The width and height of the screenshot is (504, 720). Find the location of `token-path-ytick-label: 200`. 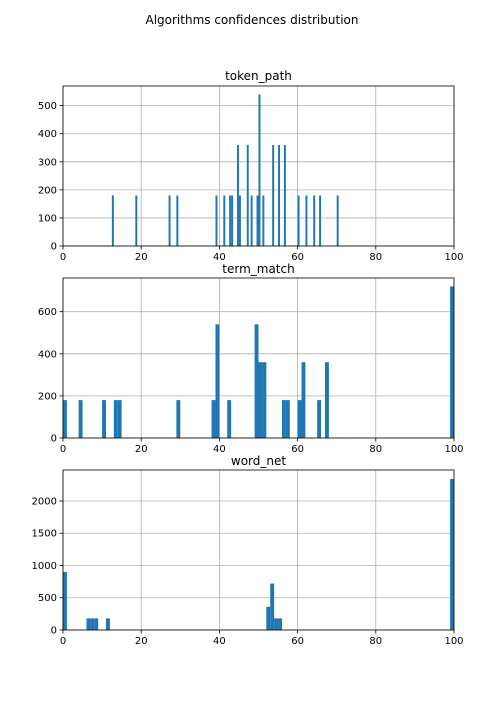

token-path-ytick-label: 200 is located at coordinates (47, 190).